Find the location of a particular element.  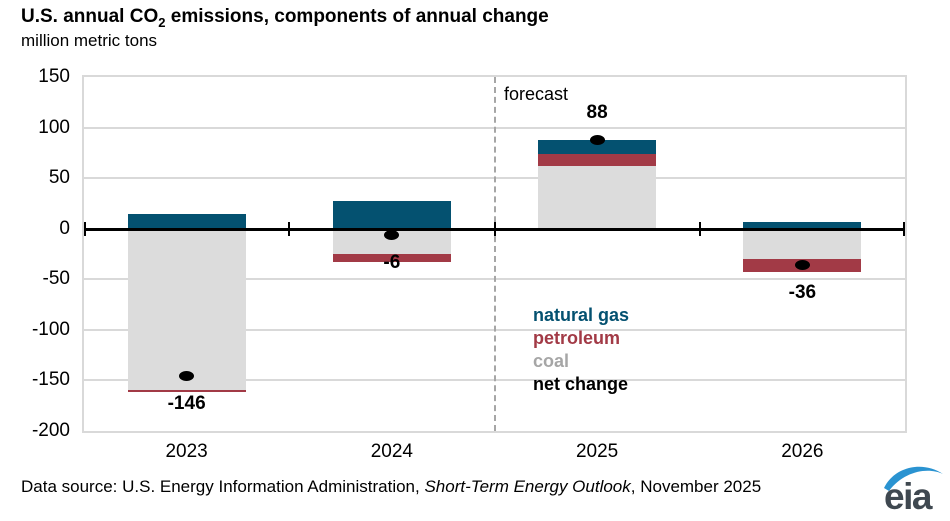

net-change-data-label: -36 is located at coordinates (802, 293).